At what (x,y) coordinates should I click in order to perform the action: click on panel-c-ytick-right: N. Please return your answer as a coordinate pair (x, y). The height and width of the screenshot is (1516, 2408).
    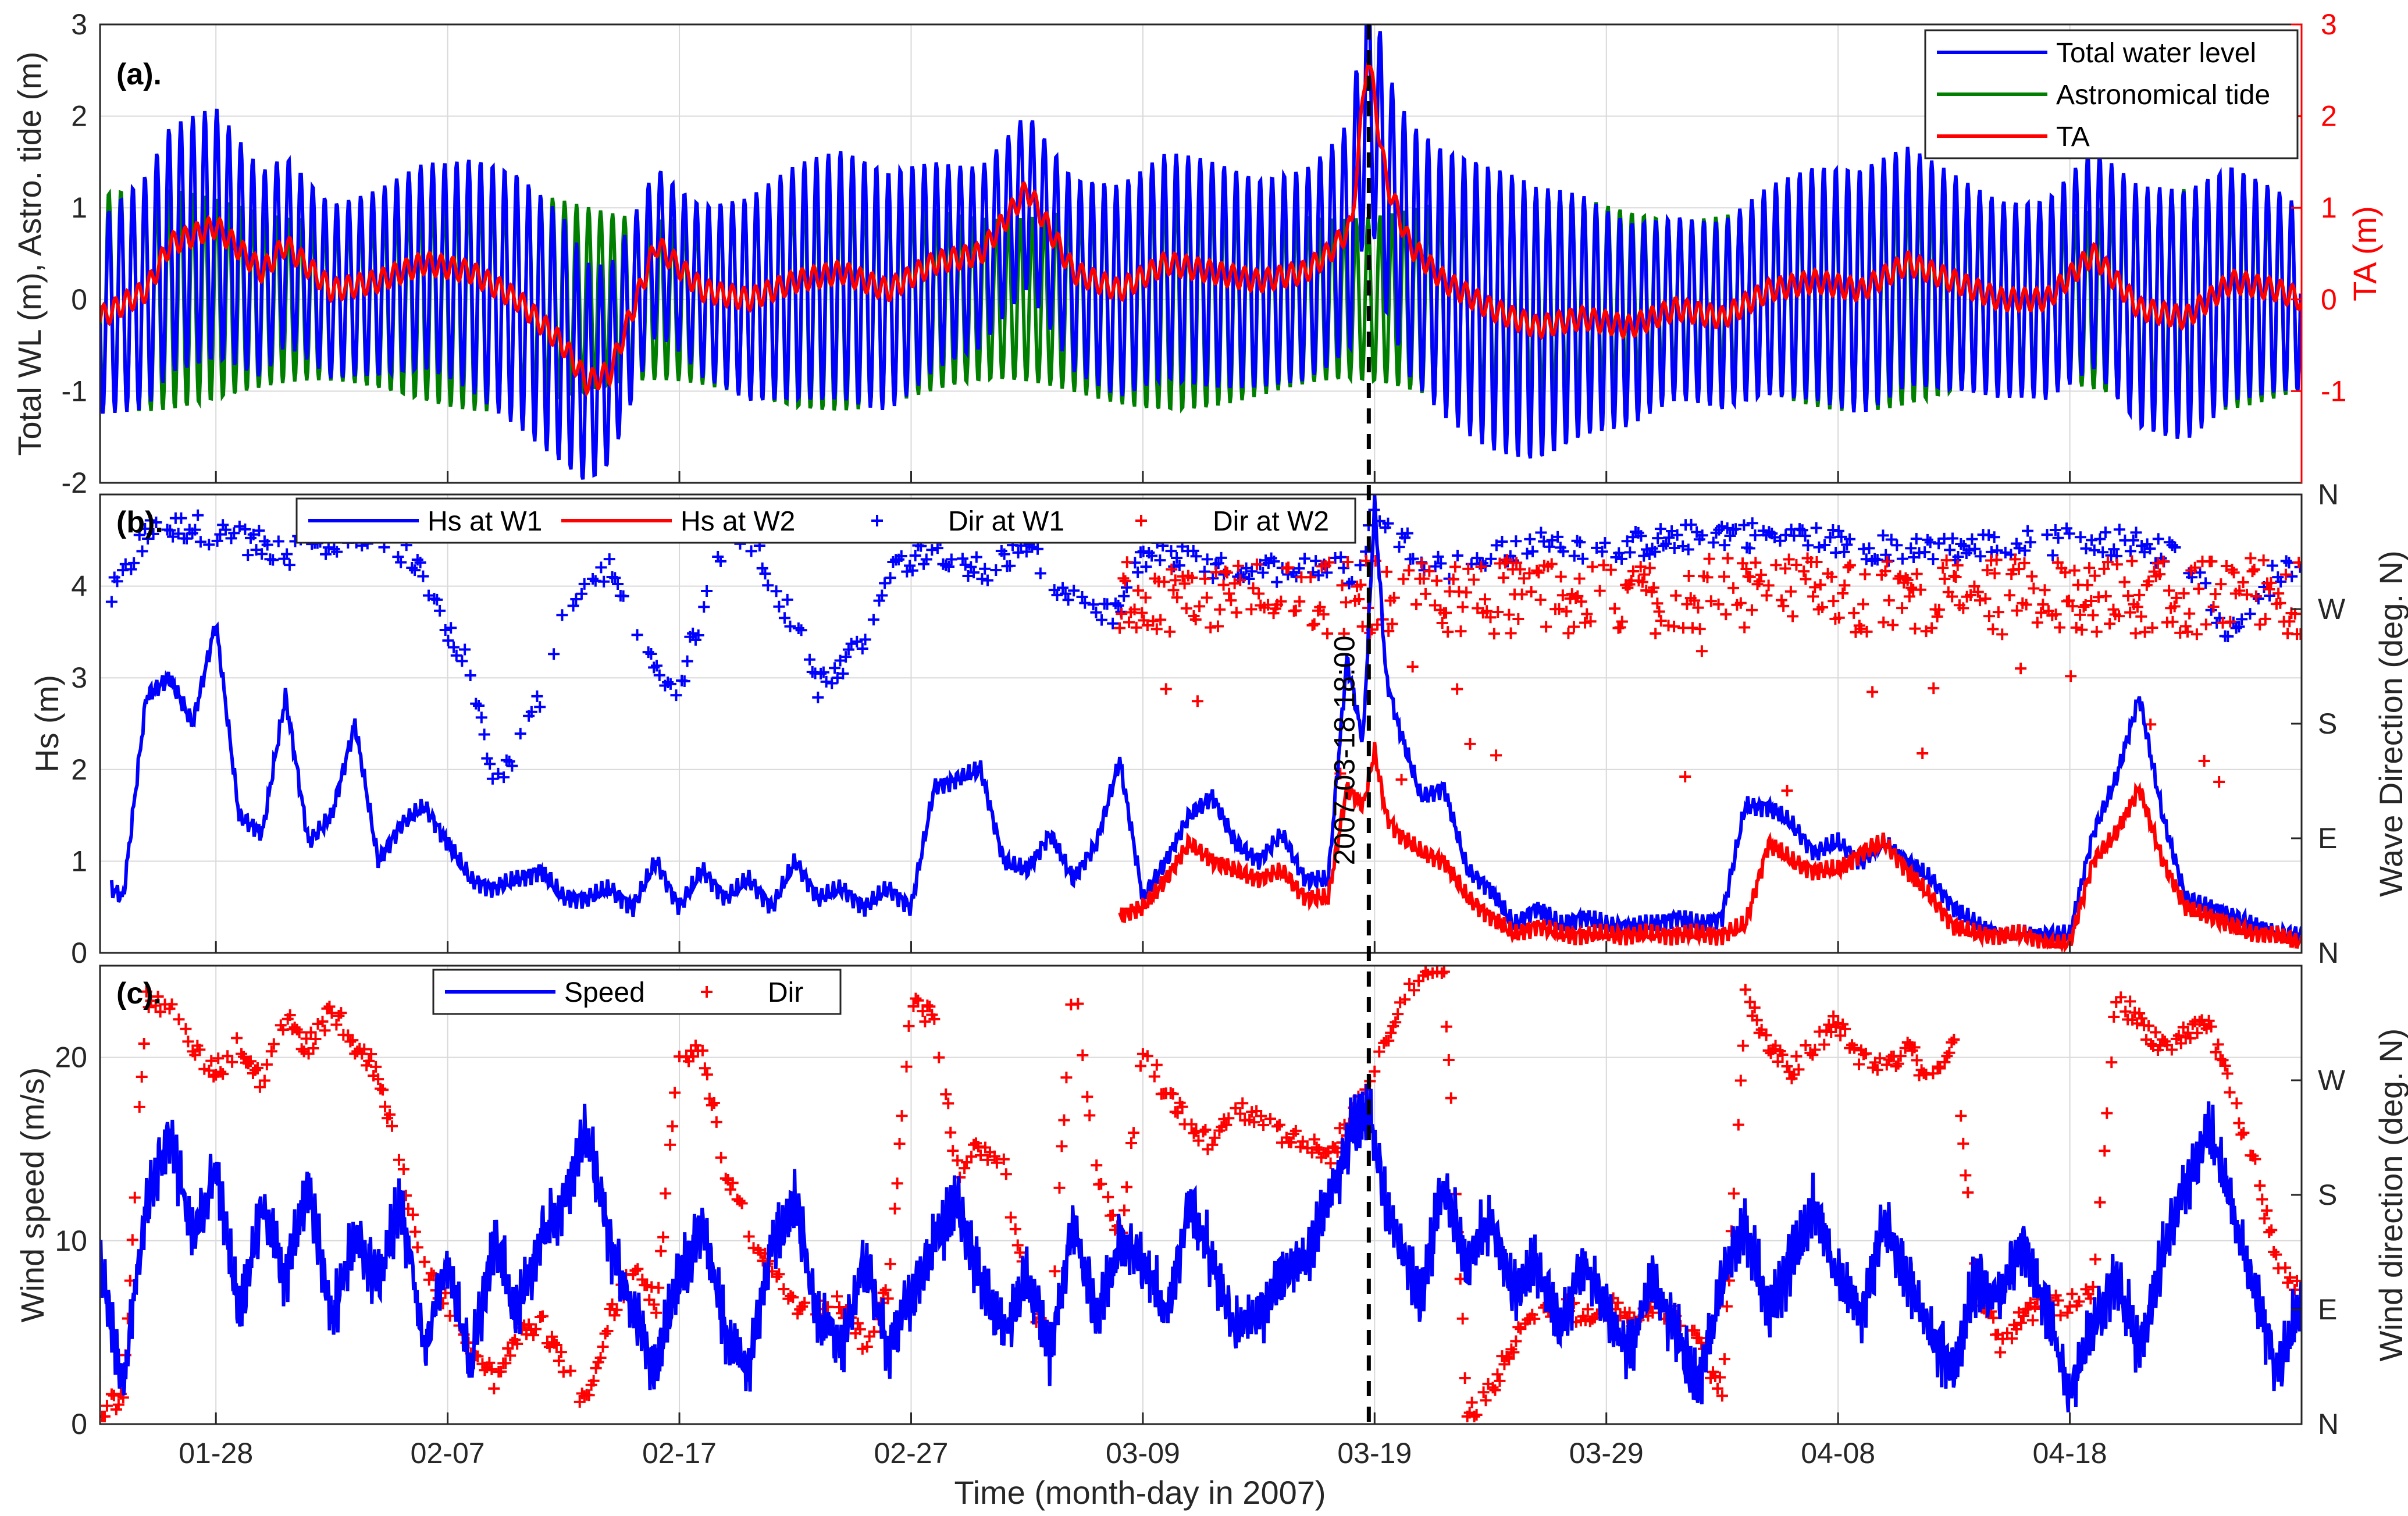
    Looking at the image, I should click on (2328, 1424).